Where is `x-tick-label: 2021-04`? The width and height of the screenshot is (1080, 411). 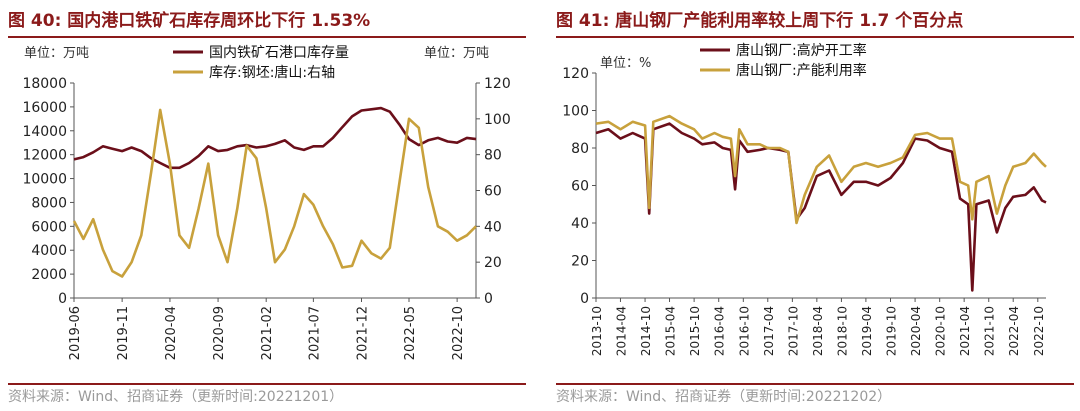
x-tick-label: 2021-04 is located at coordinates (965, 331).